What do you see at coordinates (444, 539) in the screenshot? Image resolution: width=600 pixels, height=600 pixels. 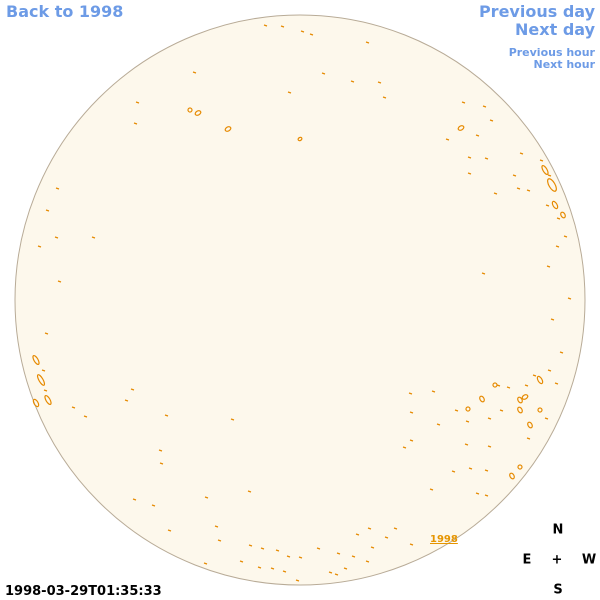 I see `year-link: 1998` at bounding box center [444, 539].